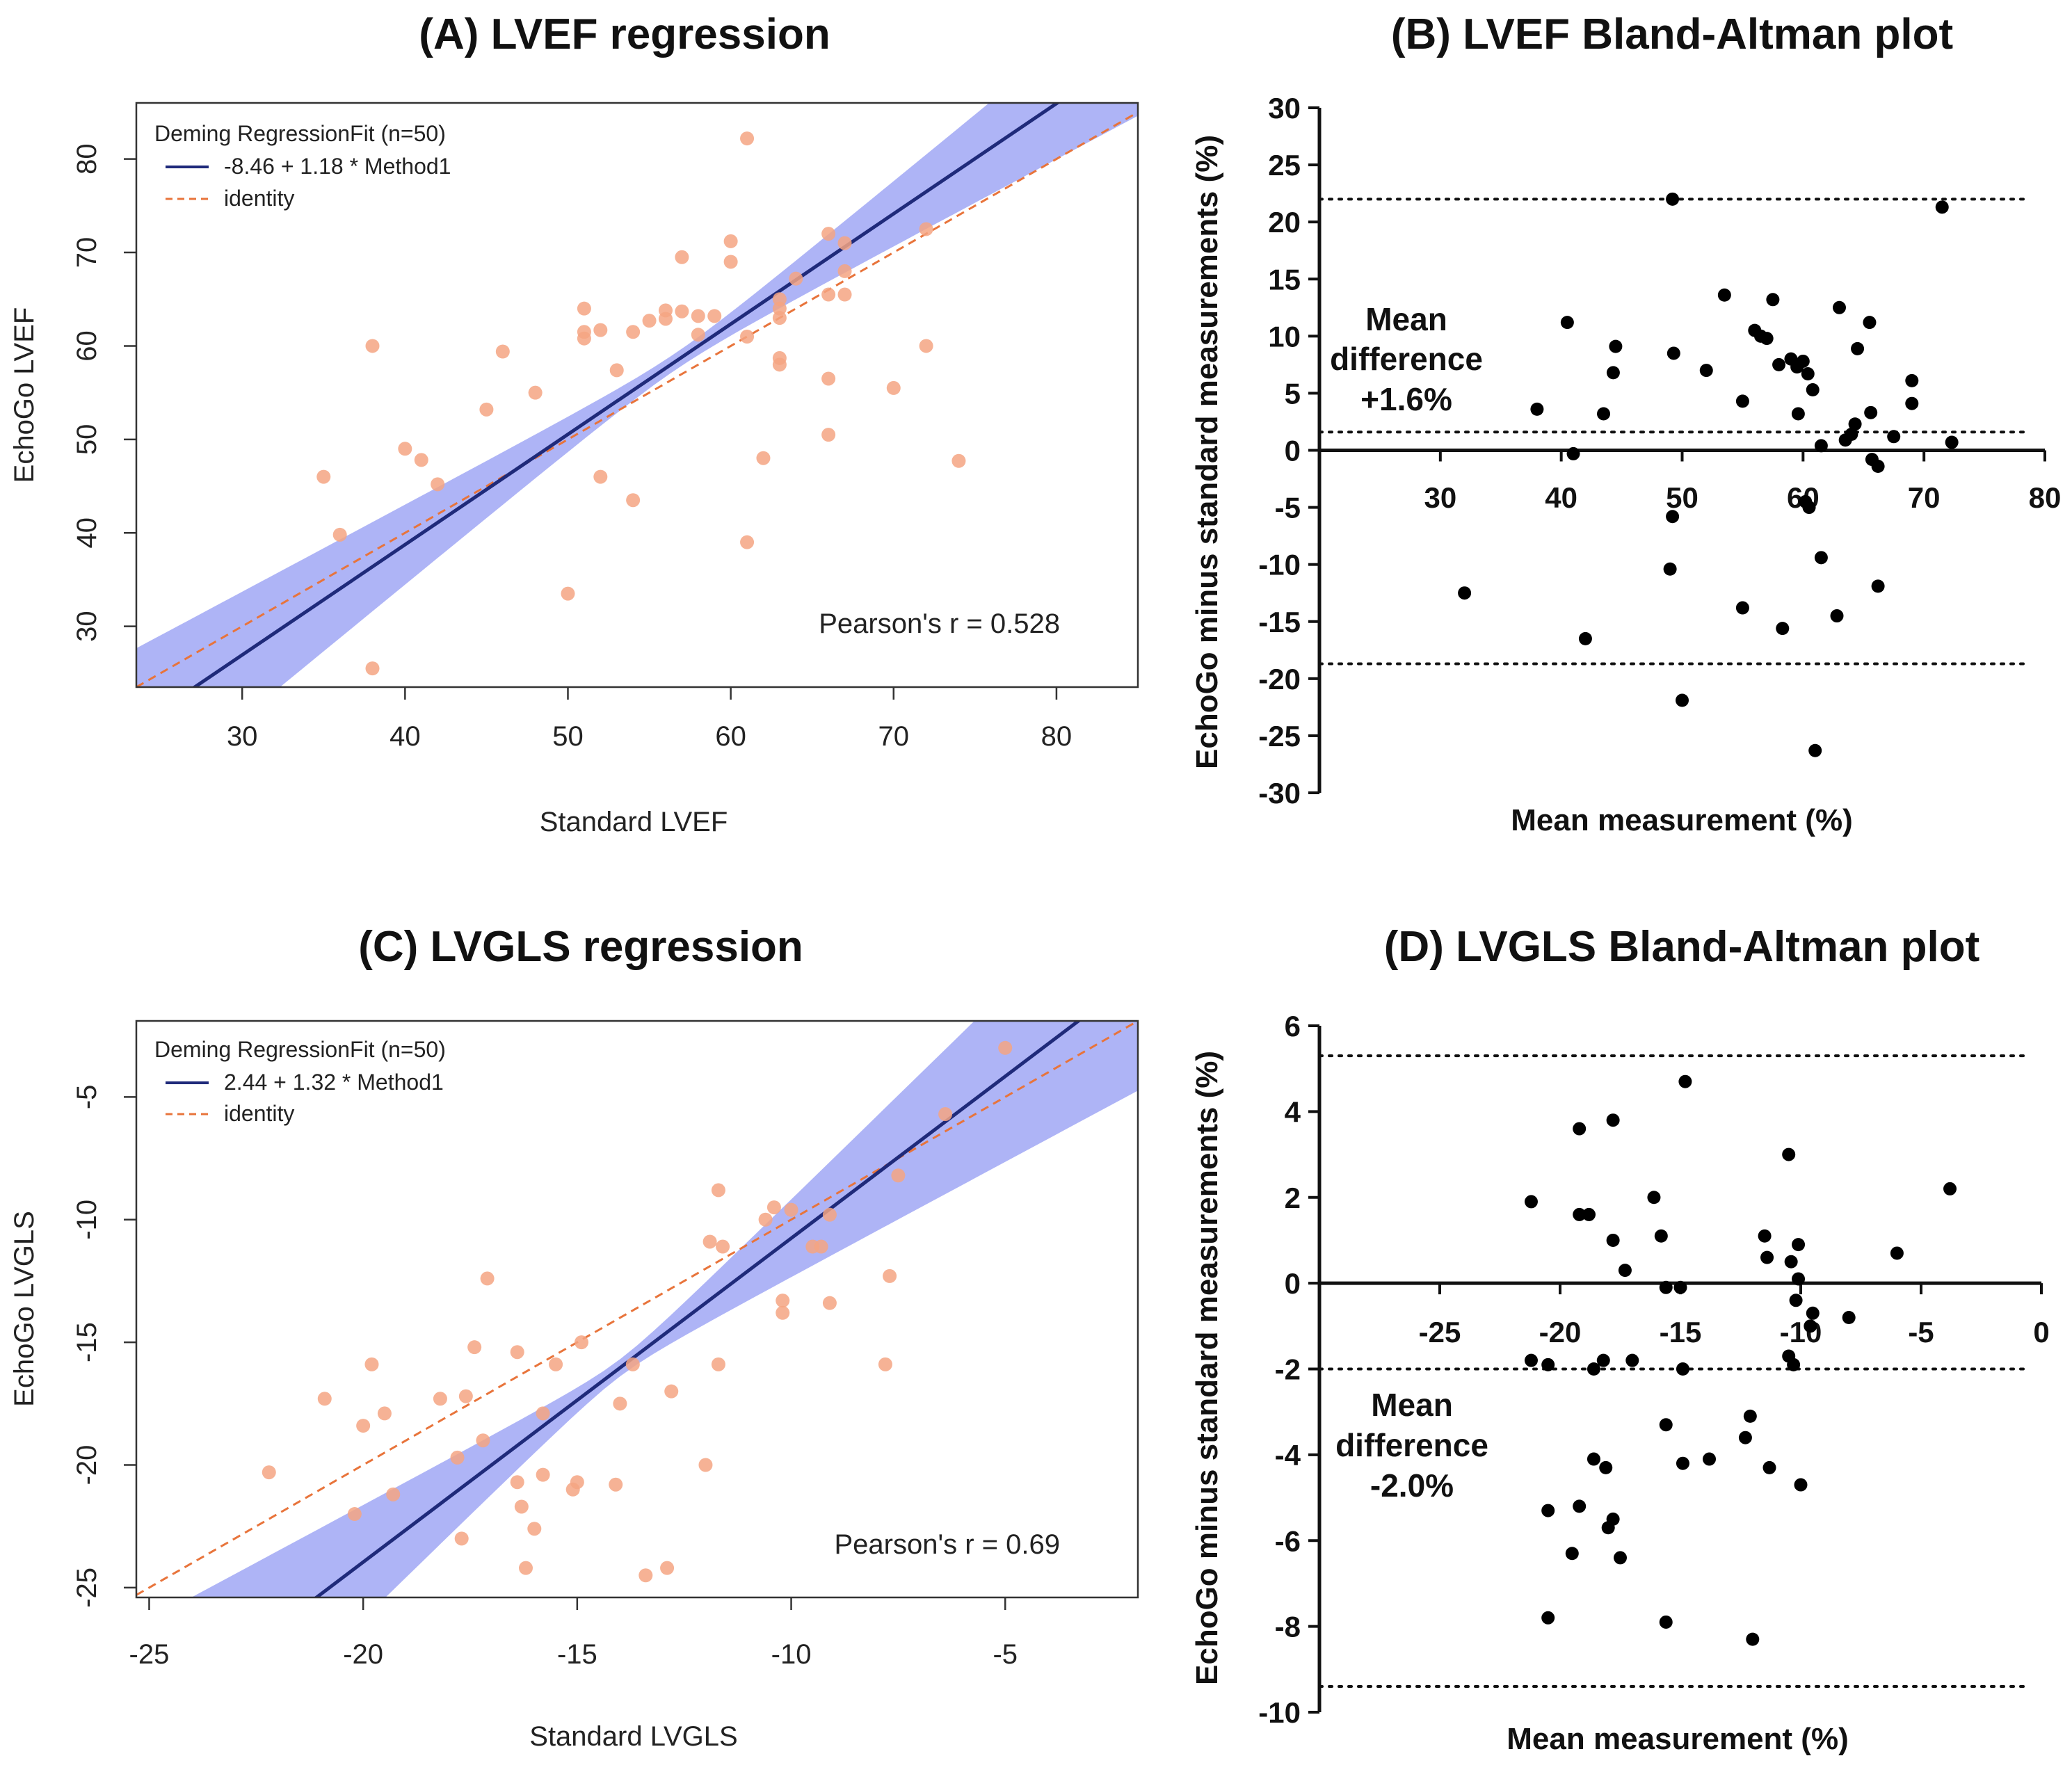  I want to click on x-tick-label-B-2: 50, so click(1682, 497).